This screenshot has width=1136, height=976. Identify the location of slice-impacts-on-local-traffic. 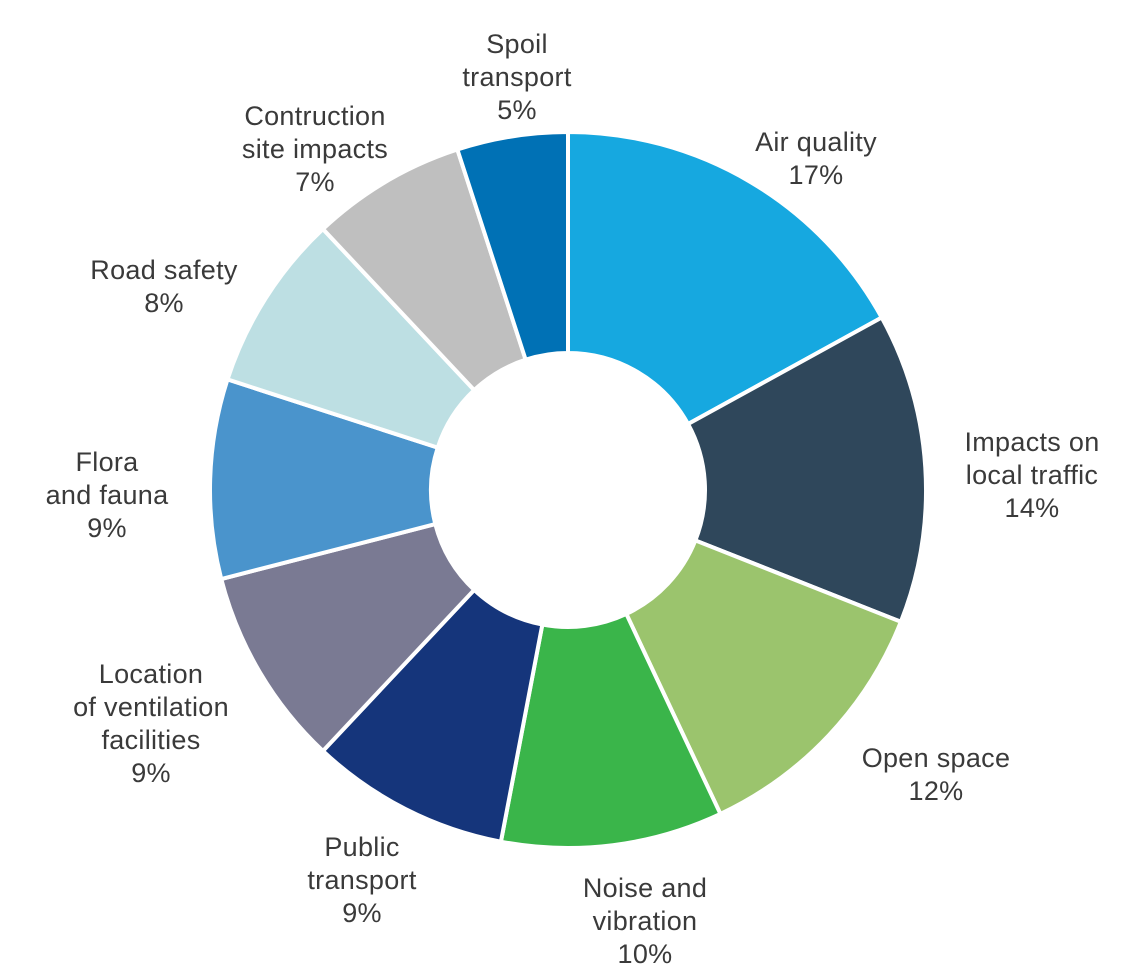
(806, 469).